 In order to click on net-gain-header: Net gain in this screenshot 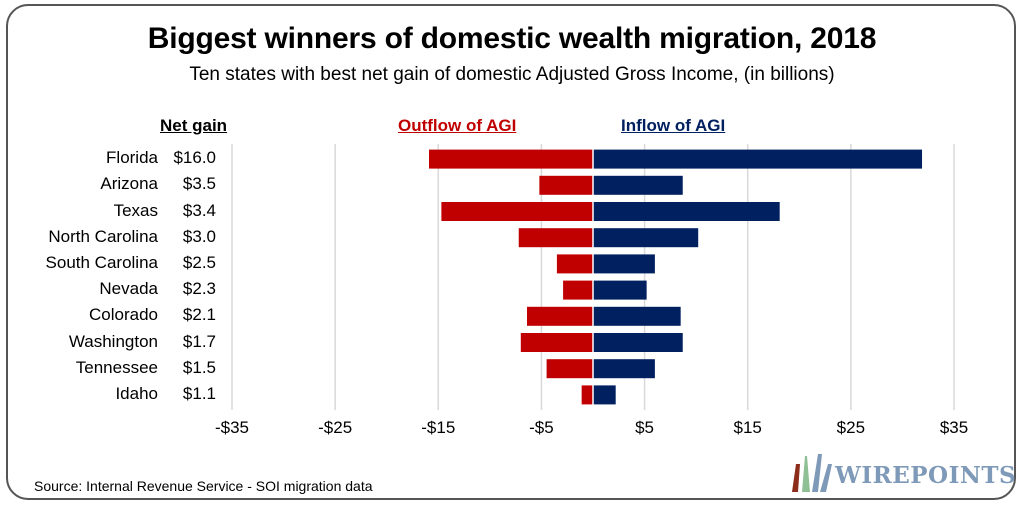, I will do `click(194, 125)`.